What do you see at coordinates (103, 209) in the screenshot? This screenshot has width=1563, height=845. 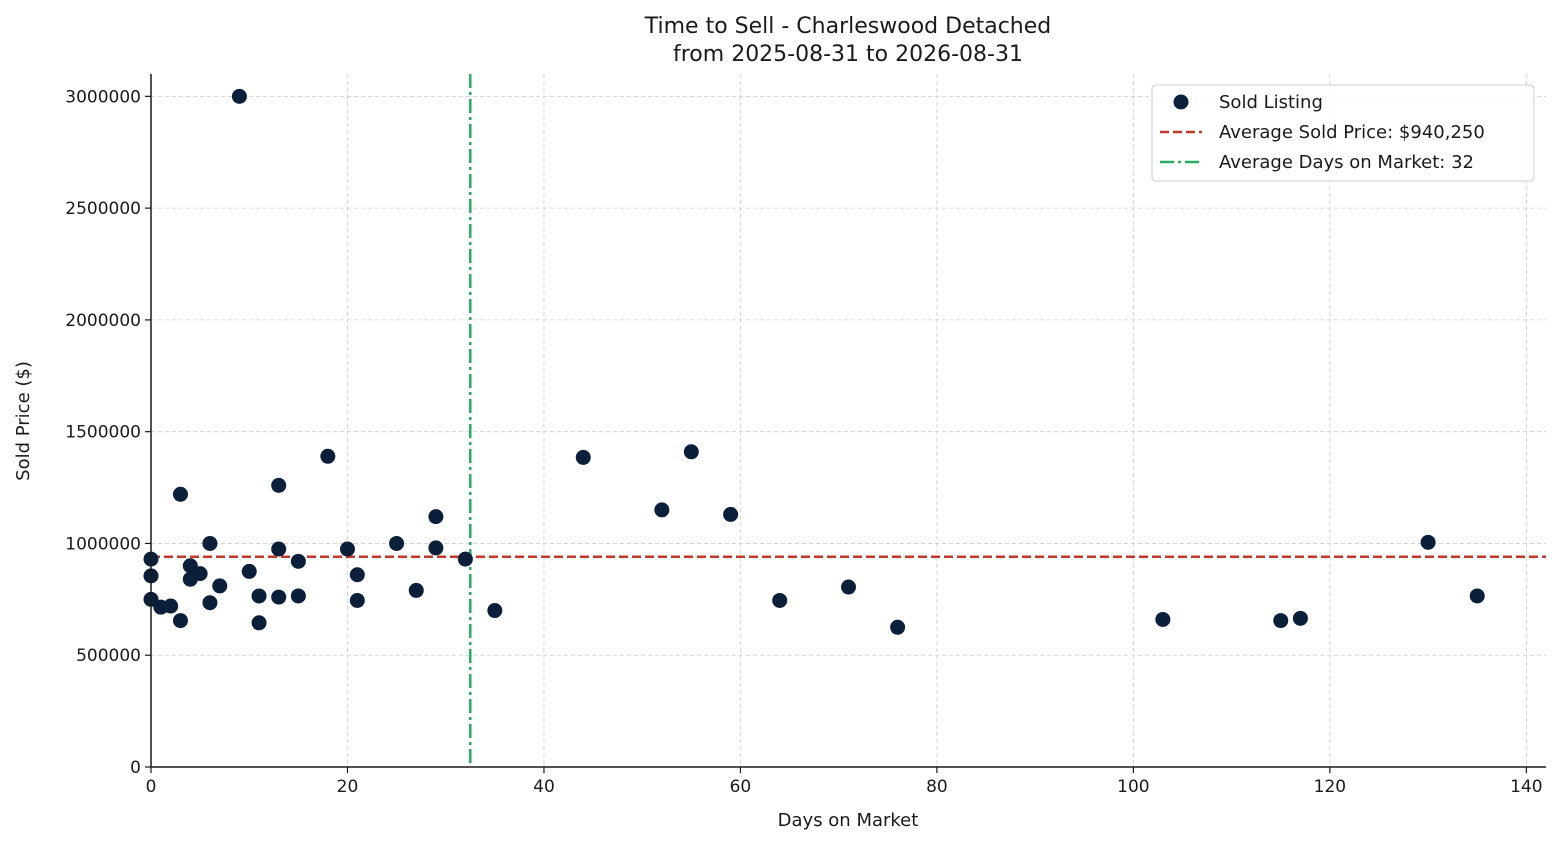 I see `y-tick-label: 2500000` at bounding box center [103, 209].